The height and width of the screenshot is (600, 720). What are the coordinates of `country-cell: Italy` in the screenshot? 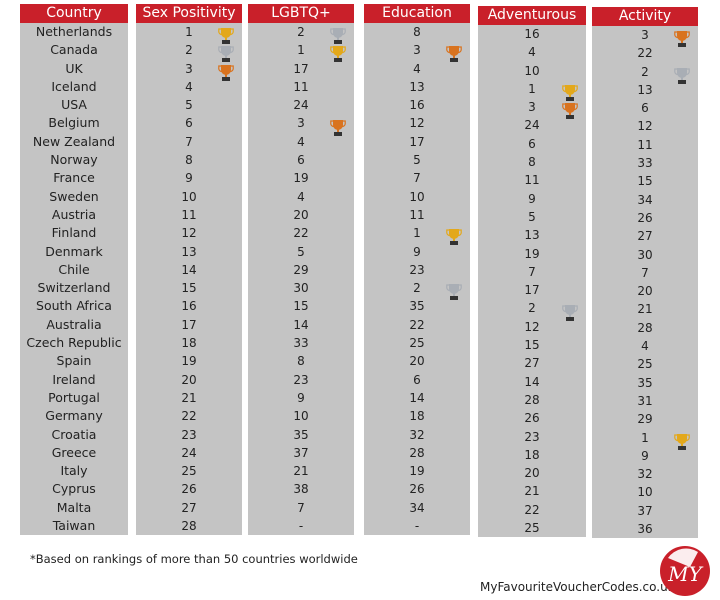 It's located at (74, 471).